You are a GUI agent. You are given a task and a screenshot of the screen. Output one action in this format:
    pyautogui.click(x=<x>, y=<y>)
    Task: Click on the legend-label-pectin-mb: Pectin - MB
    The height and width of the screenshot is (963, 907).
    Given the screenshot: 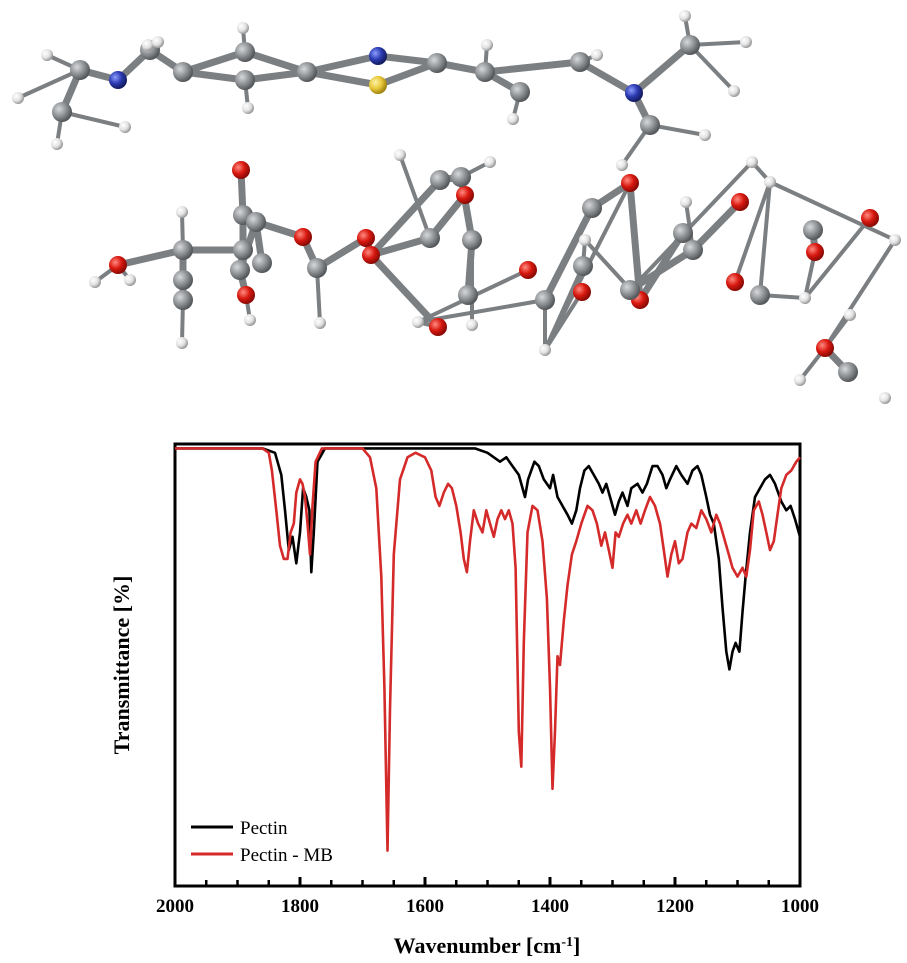 What is the action you would take?
    pyautogui.click(x=286, y=855)
    